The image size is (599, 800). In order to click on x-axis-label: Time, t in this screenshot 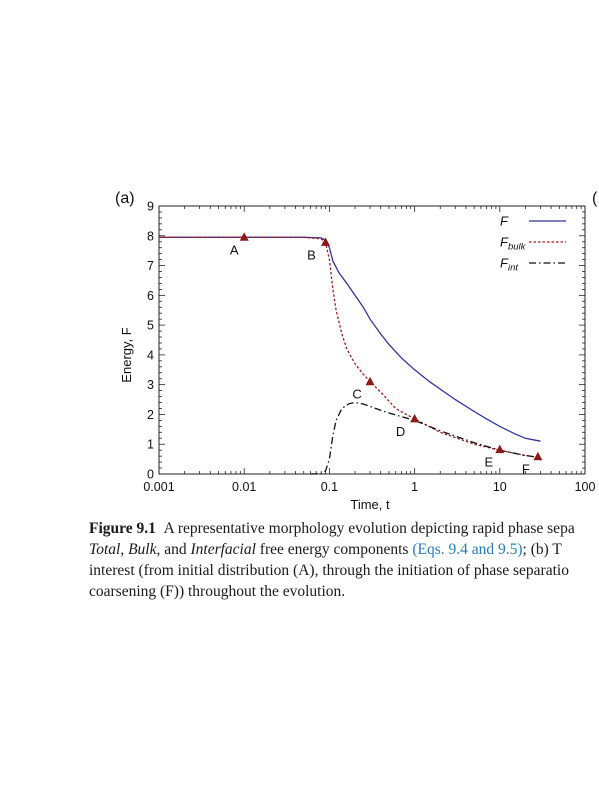, I will do `click(370, 504)`.